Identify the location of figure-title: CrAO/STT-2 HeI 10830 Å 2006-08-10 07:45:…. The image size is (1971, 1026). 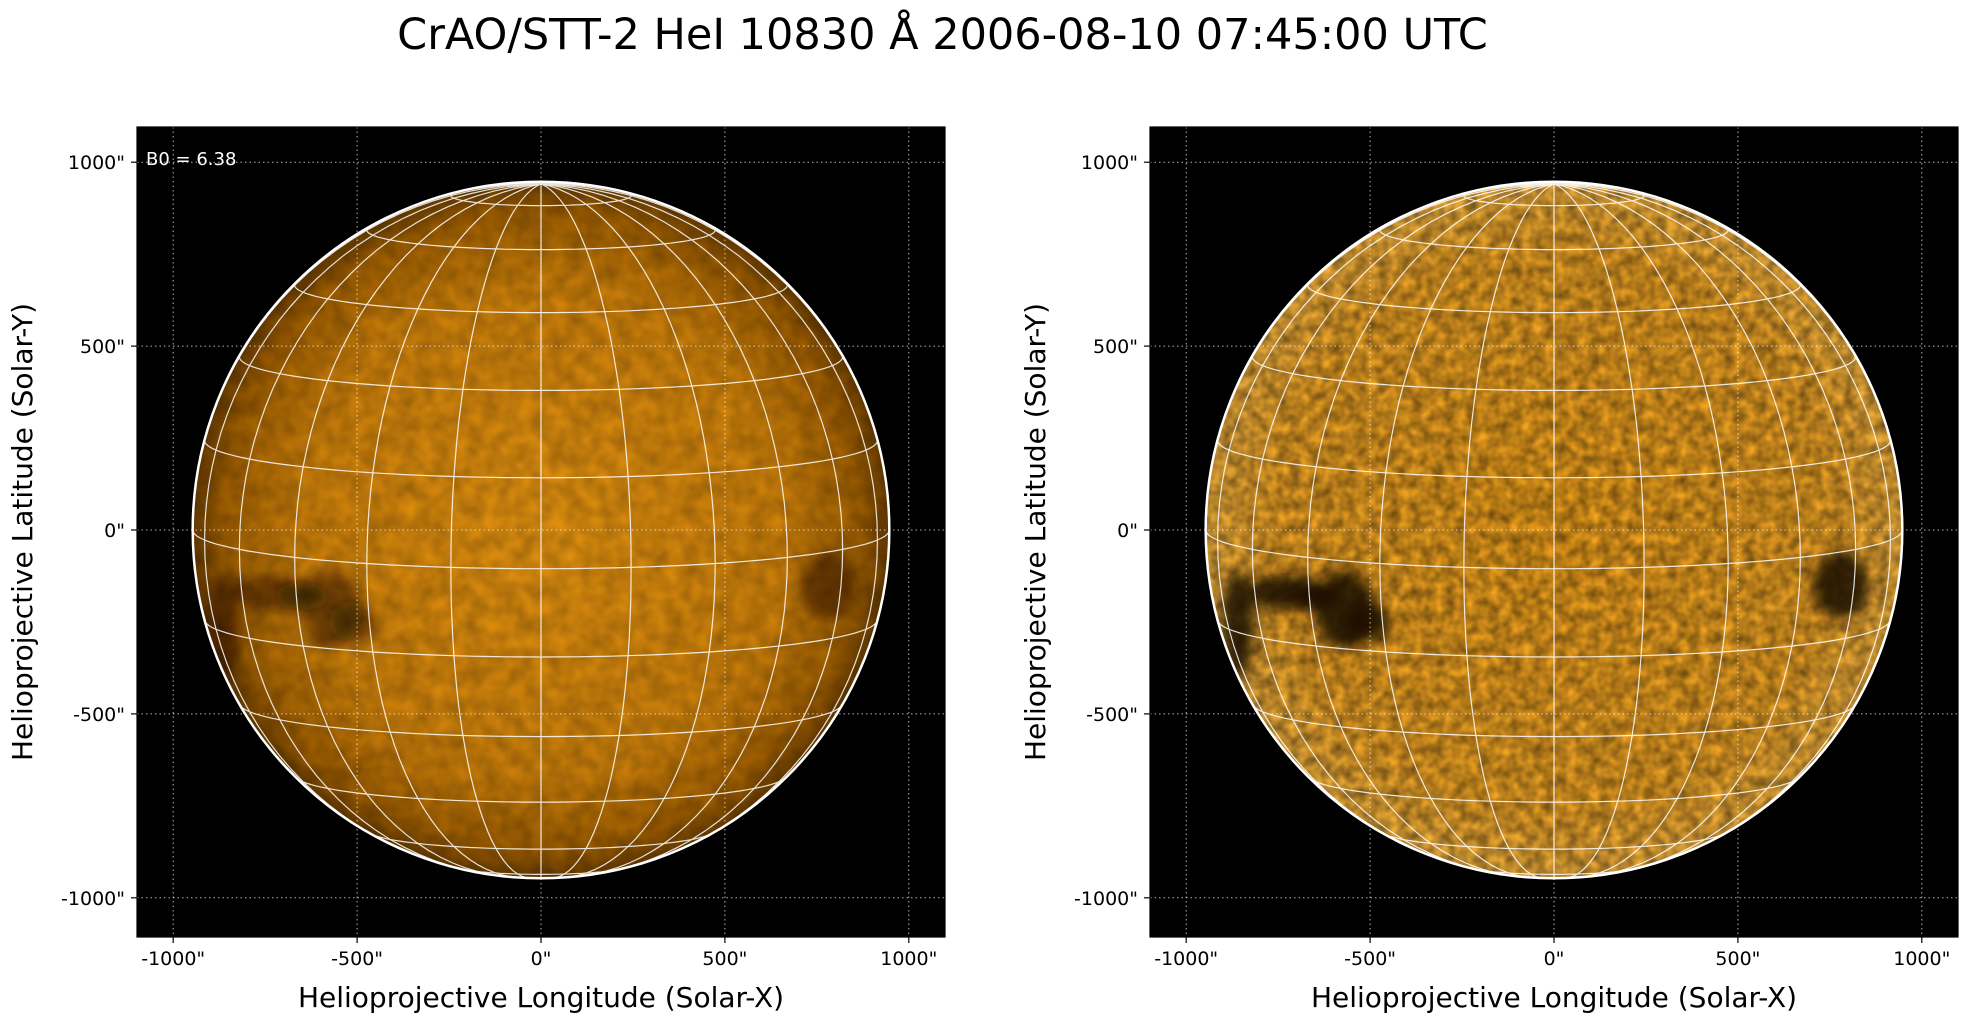
(942, 35).